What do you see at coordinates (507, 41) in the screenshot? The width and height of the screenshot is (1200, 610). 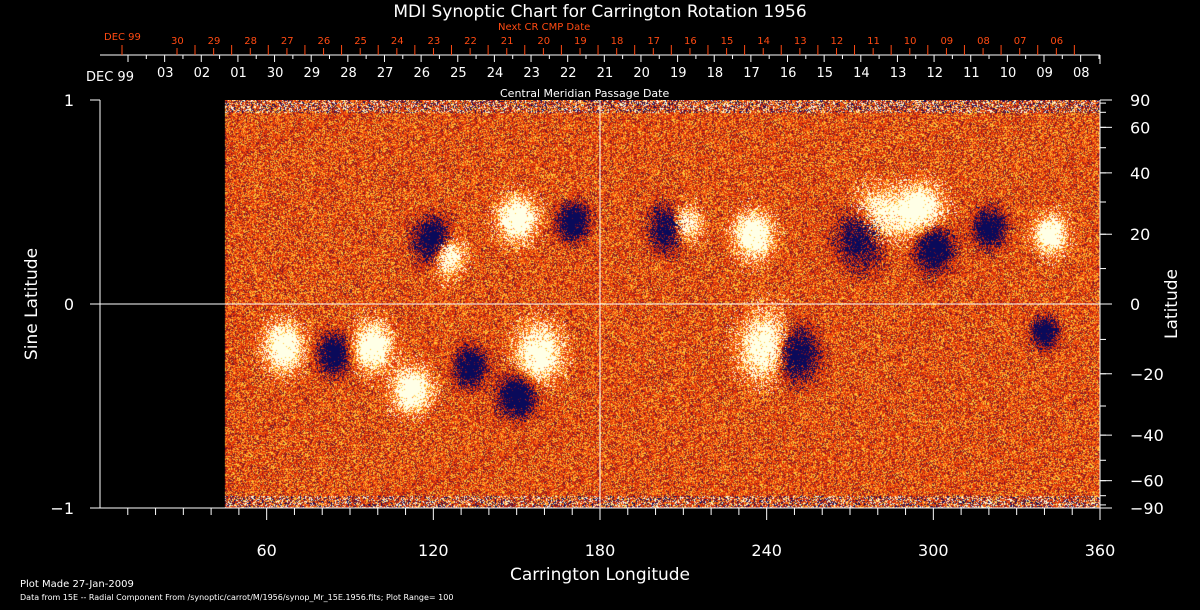 I see `next-cr-date-label: 21` at bounding box center [507, 41].